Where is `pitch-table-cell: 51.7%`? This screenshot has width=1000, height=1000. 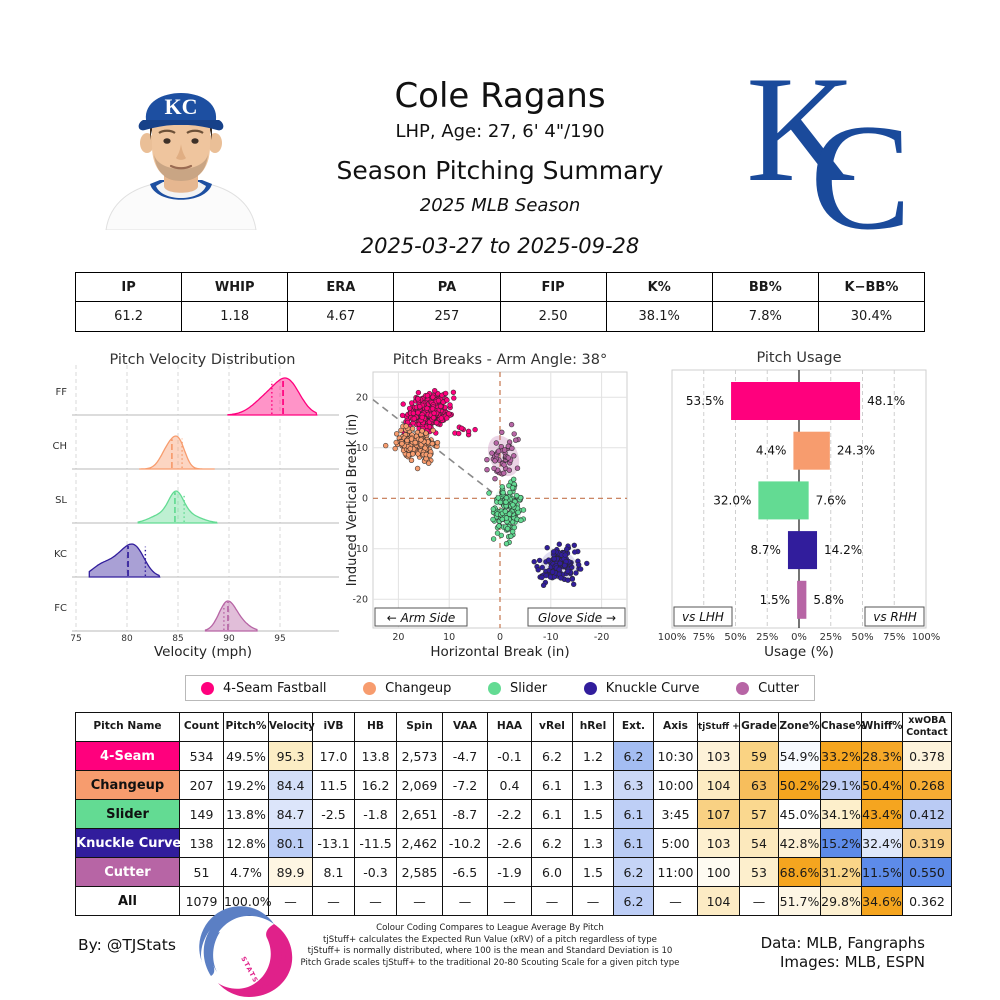
pitch-table-cell: 51.7% is located at coordinates (799, 901).